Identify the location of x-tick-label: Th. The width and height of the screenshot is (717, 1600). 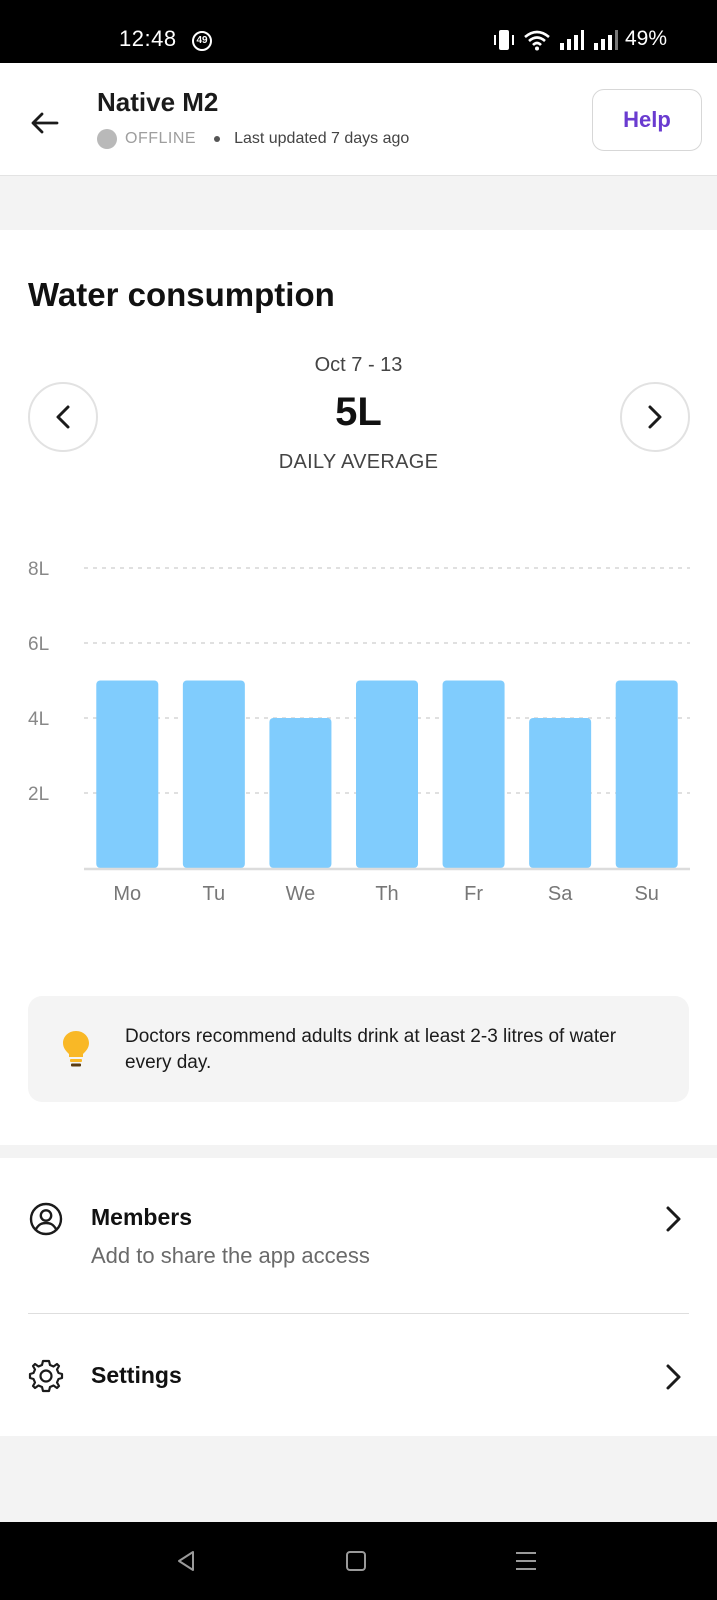
(386, 891).